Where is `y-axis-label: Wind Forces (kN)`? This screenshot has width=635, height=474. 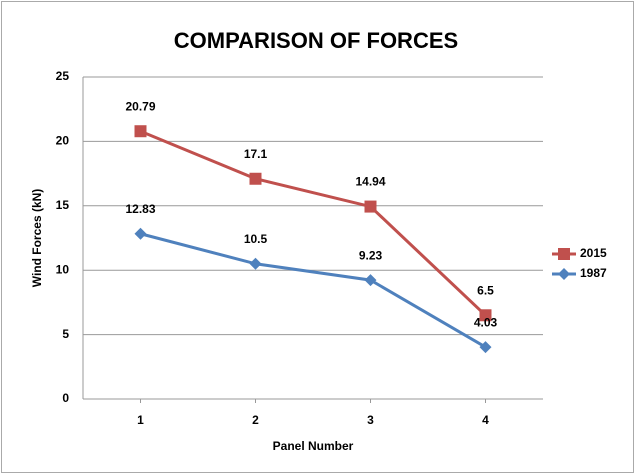 y-axis-label: Wind Forces (kN) is located at coordinates (37, 238).